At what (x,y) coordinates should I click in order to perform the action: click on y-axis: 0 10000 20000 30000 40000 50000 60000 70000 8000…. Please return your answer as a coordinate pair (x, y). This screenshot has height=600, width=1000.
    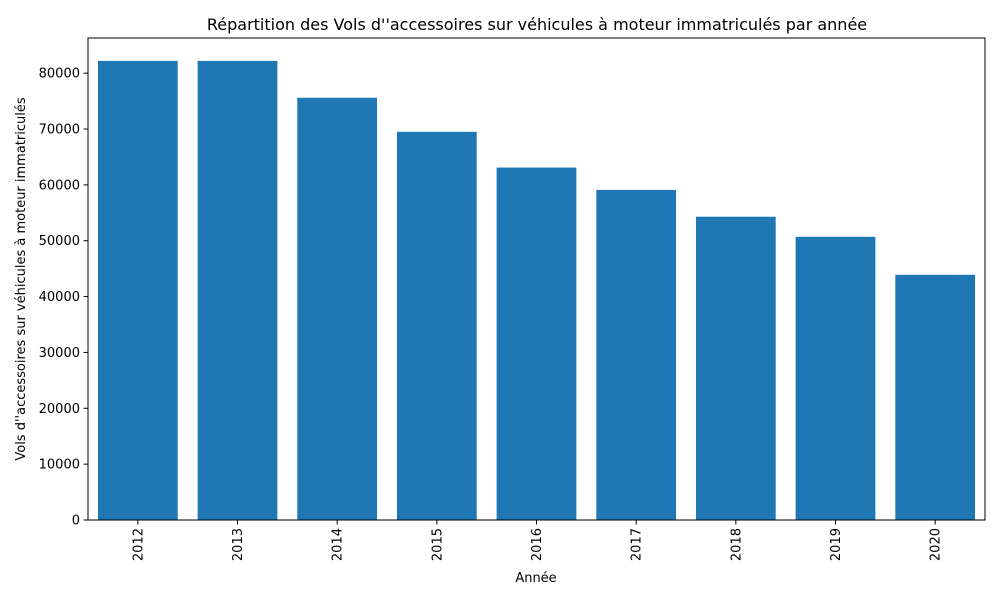
    Looking at the image, I should click on (63, 298).